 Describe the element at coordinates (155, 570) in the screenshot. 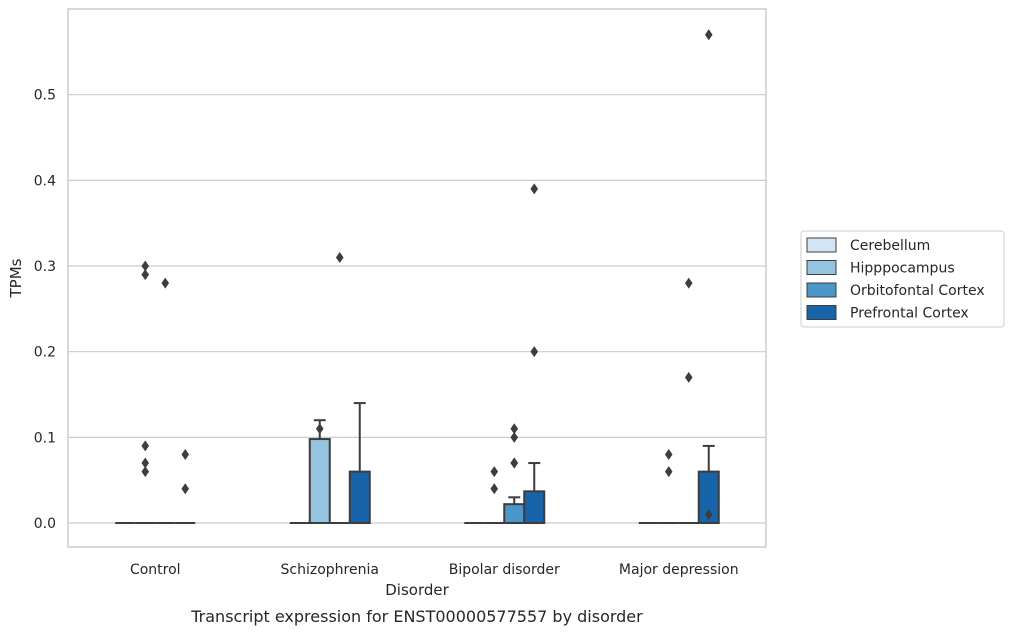

I see `x-tick-label: Control` at that location.